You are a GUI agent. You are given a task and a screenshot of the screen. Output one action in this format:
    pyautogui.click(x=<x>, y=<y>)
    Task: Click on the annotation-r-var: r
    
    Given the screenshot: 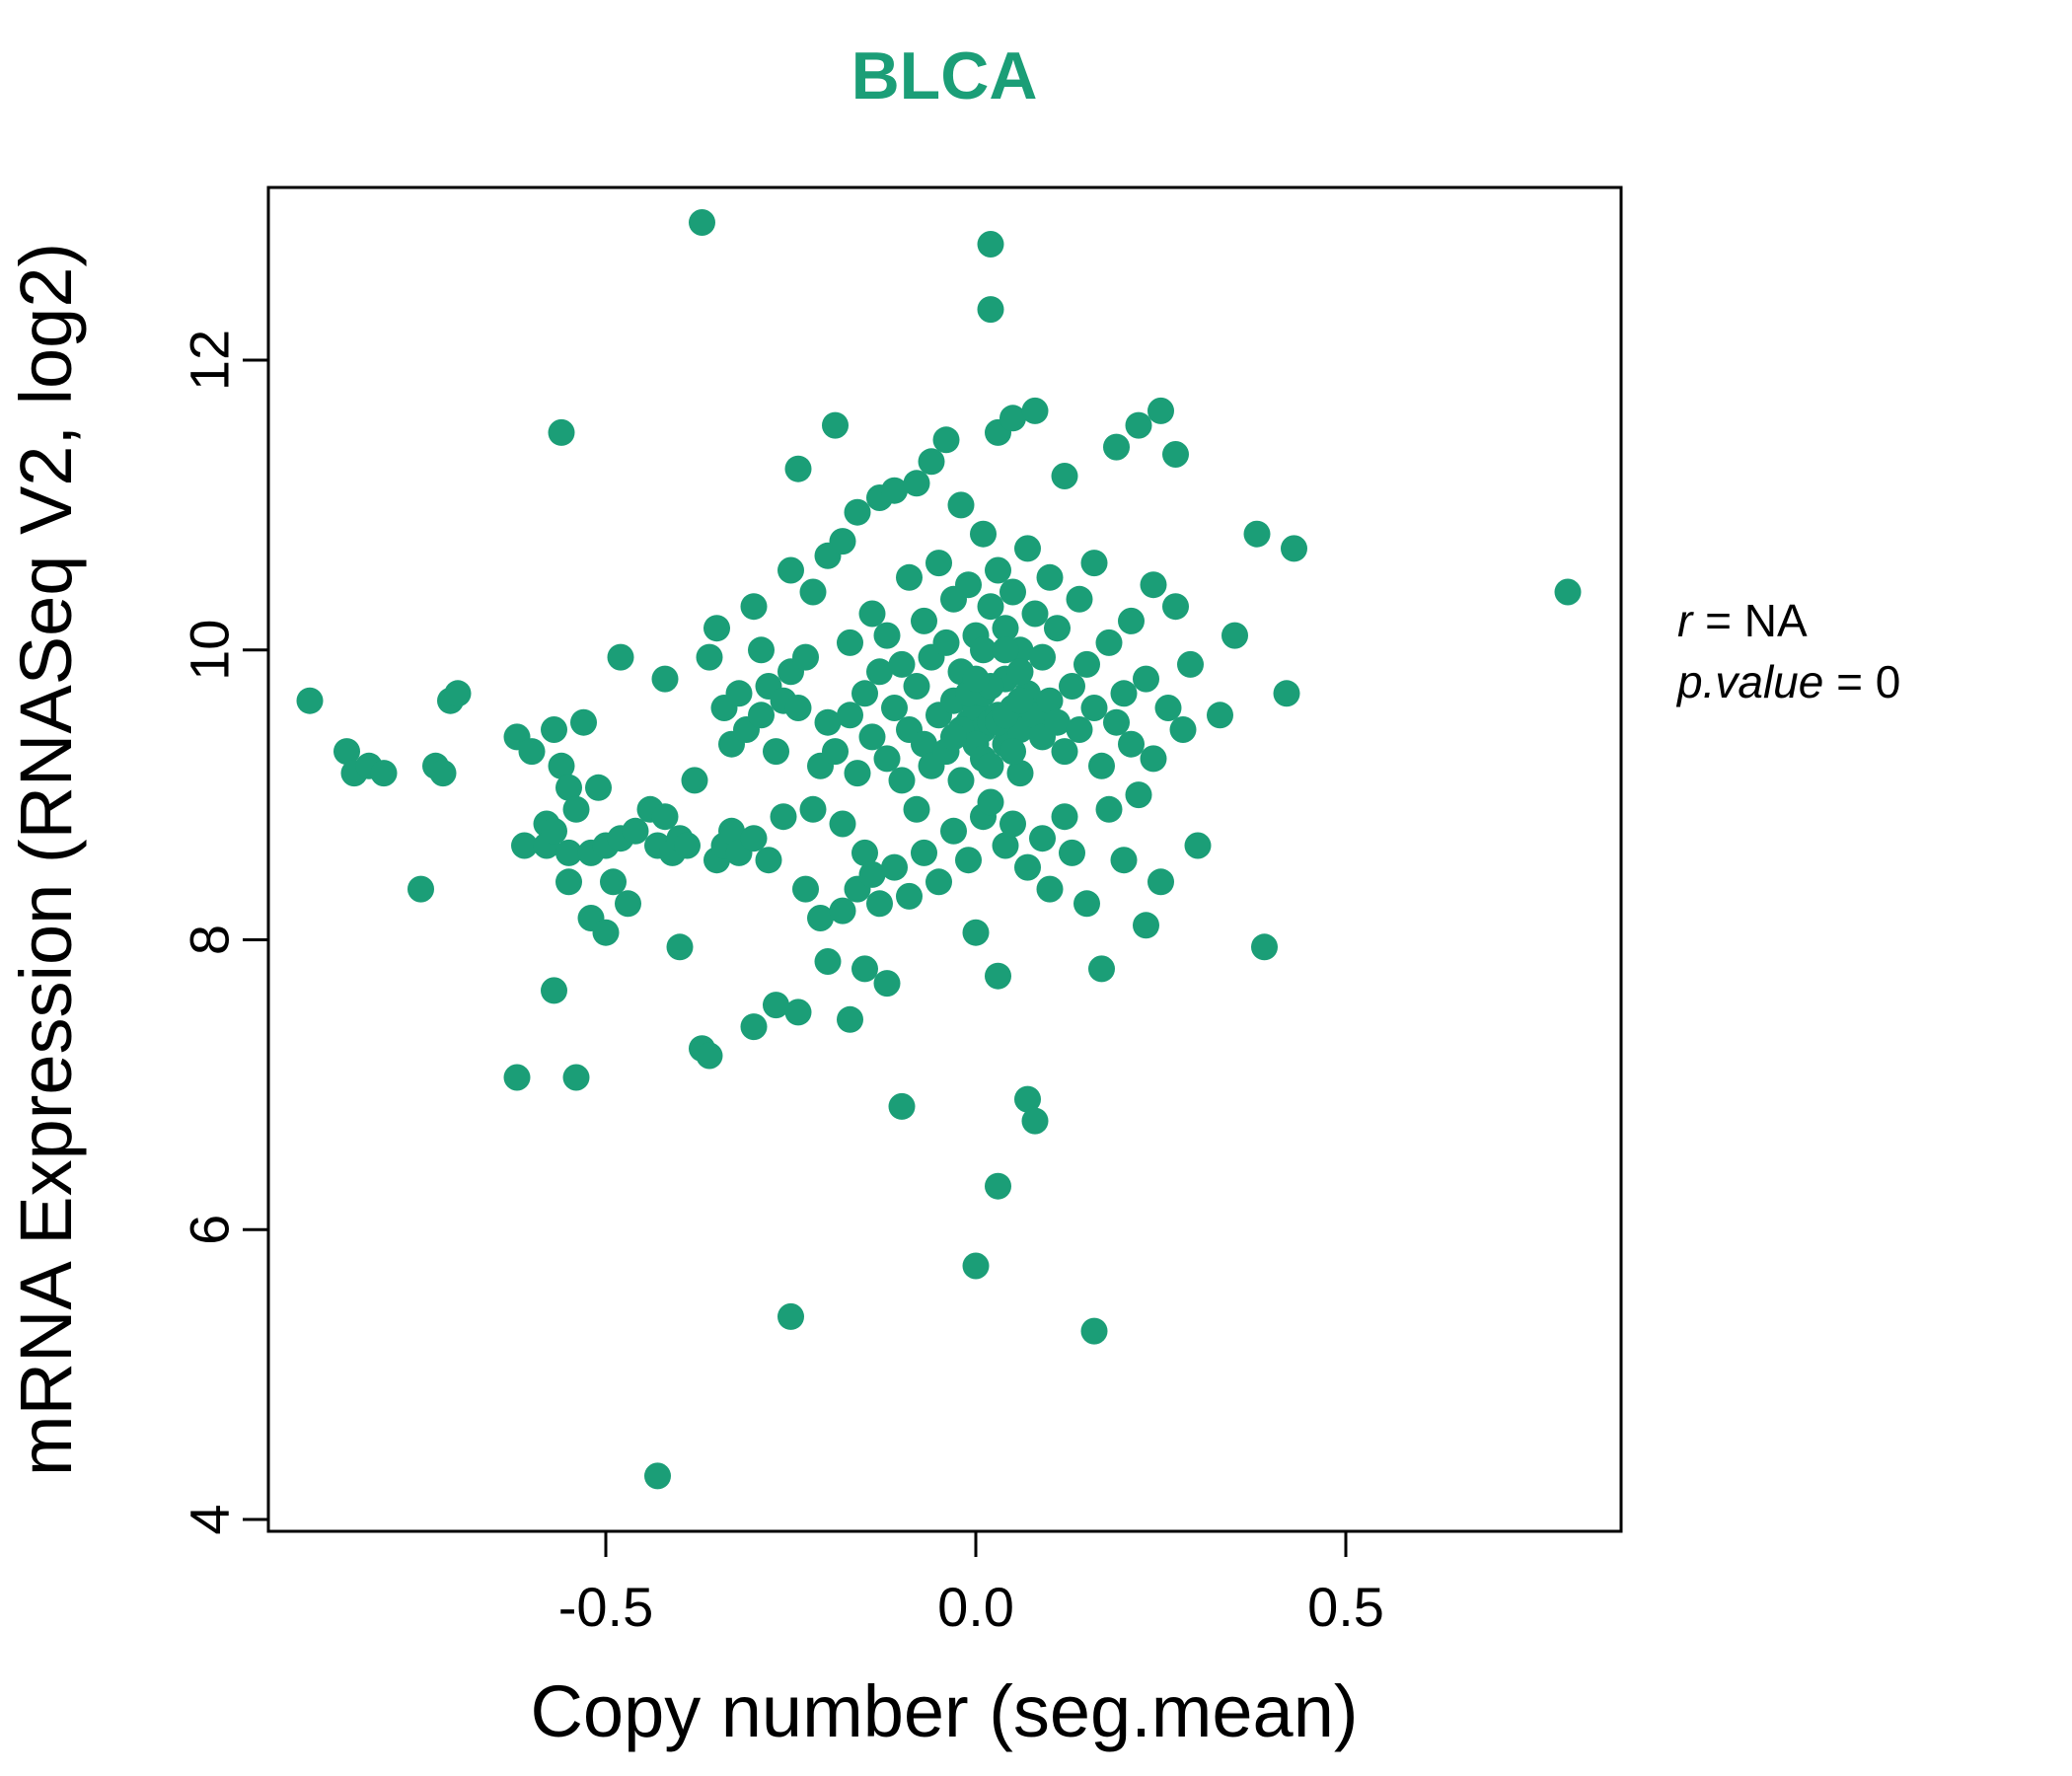 What is the action you would take?
    pyautogui.click(x=1685, y=621)
    